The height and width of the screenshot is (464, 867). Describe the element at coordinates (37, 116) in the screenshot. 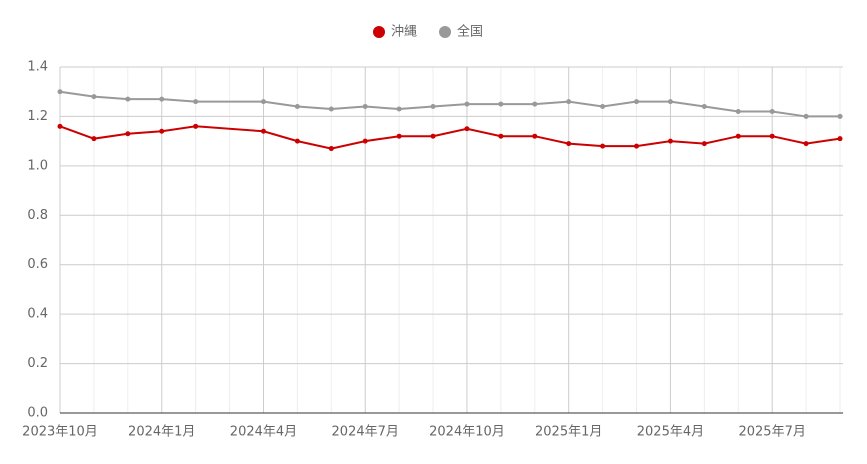

I see `y-tick-label: 1.2` at that location.